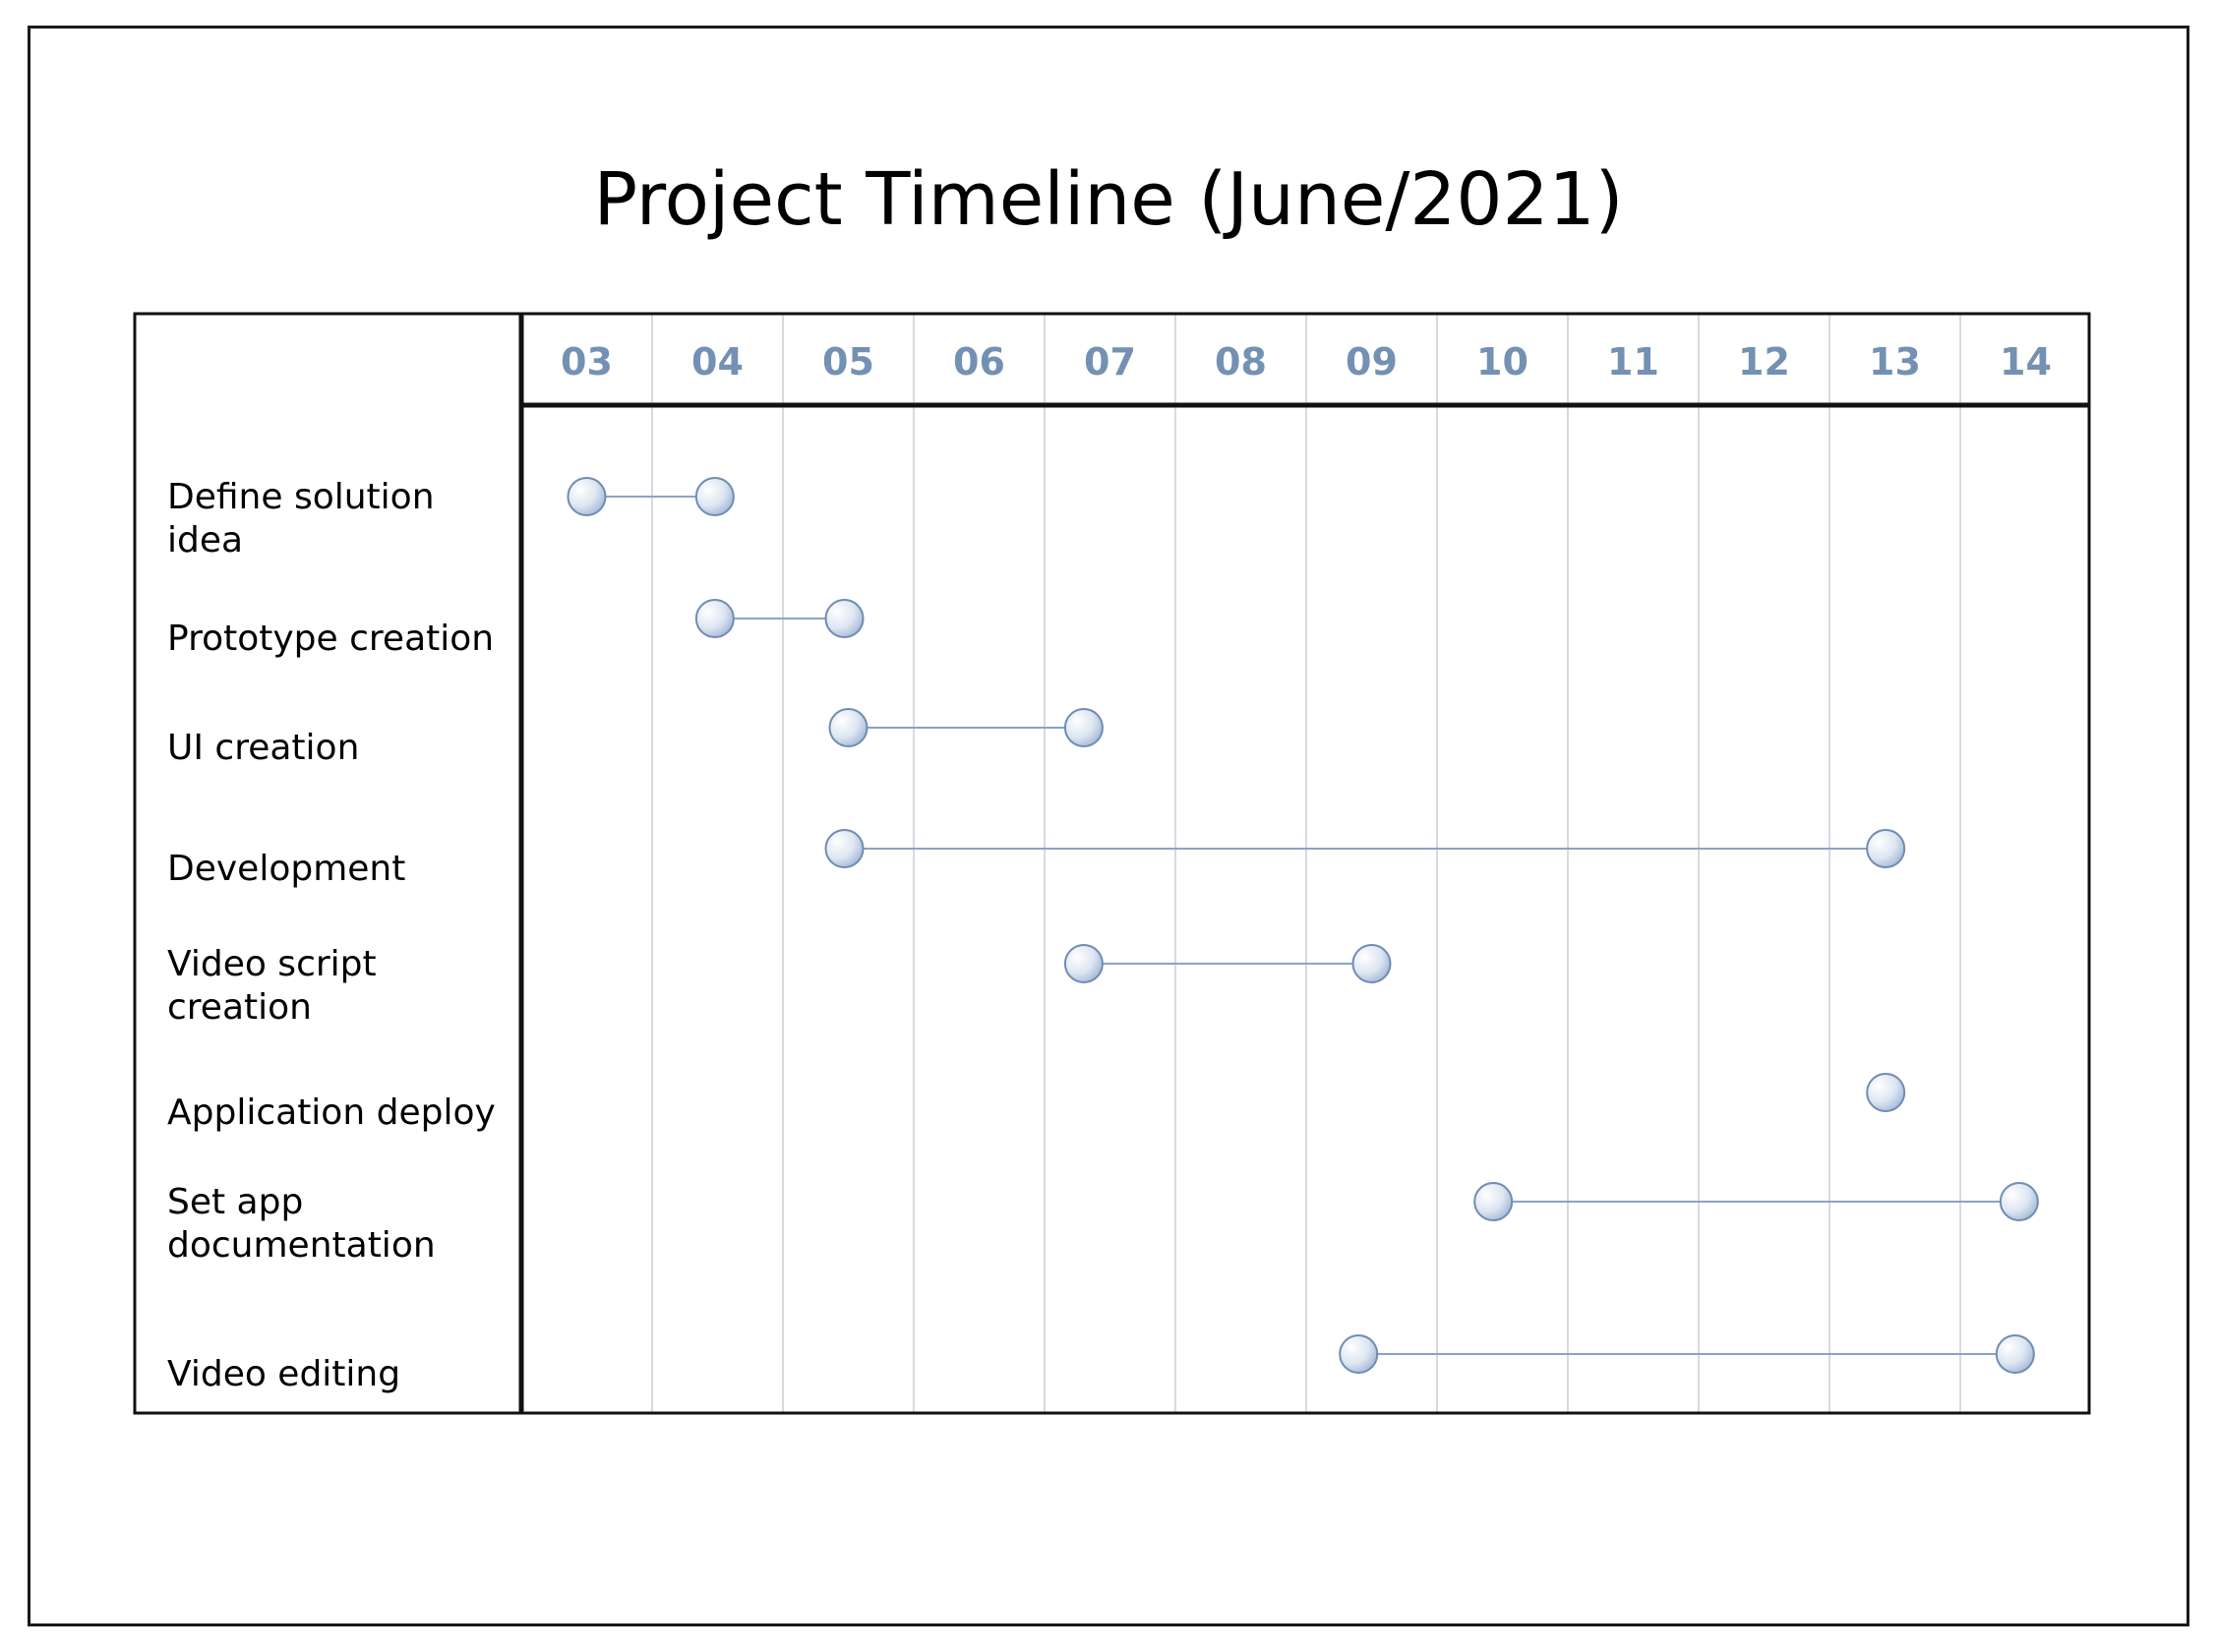 This screenshot has width=2217, height=1652. What do you see at coordinates (1764, 362) in the screenshot?
I see `day-header-label: 12` at bounding box center [1764, 362].